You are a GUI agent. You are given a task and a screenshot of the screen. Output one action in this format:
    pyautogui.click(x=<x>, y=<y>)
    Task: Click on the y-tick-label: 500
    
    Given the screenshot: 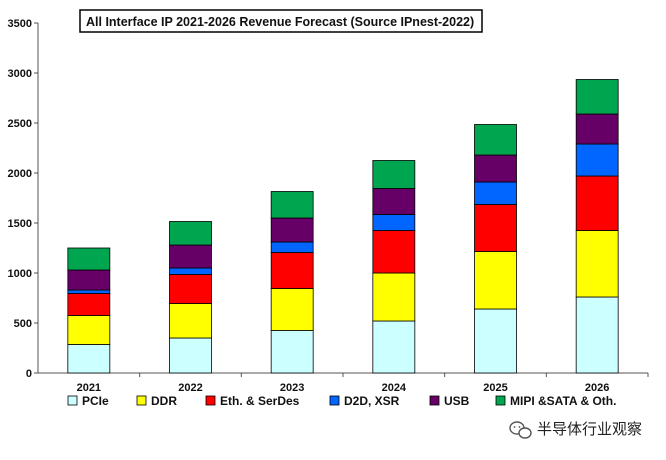 What is the action you would take?
    pyautogui.click(x=23, y=324)
    